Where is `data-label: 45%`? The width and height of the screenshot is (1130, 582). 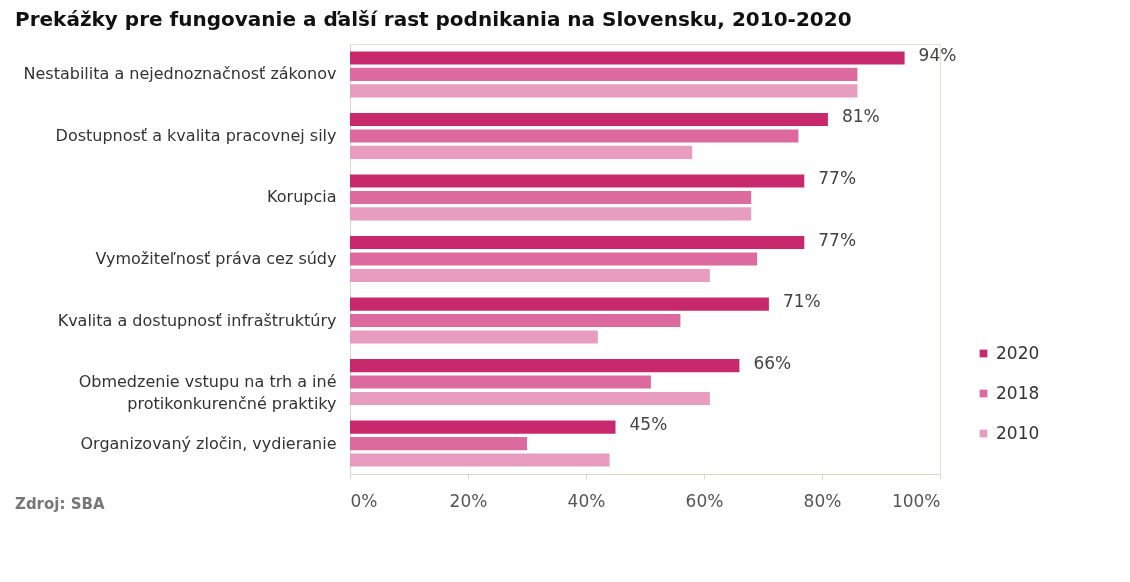
data-label: 45% is located at coordinates (648, 424).